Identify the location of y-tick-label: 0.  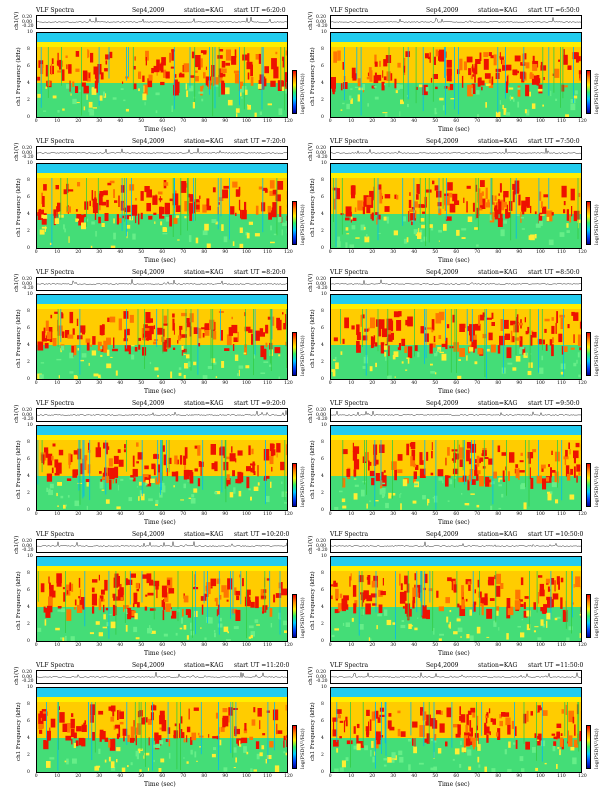
(322, 379).